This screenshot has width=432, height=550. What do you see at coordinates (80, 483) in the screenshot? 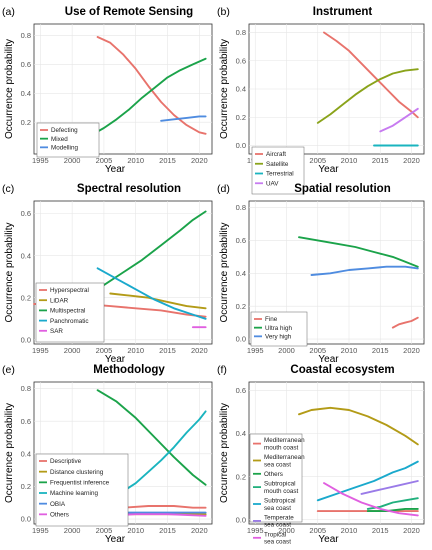
I see `legend-label: Frequentist inference` at bounding box center [80, 483].